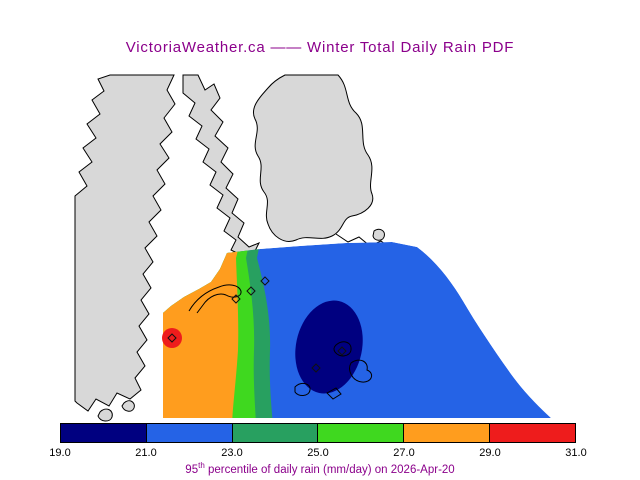 The height and width of the screenshot is (480, 640). I want to click on colorbar-tick: 19.0, so click(60, 453).